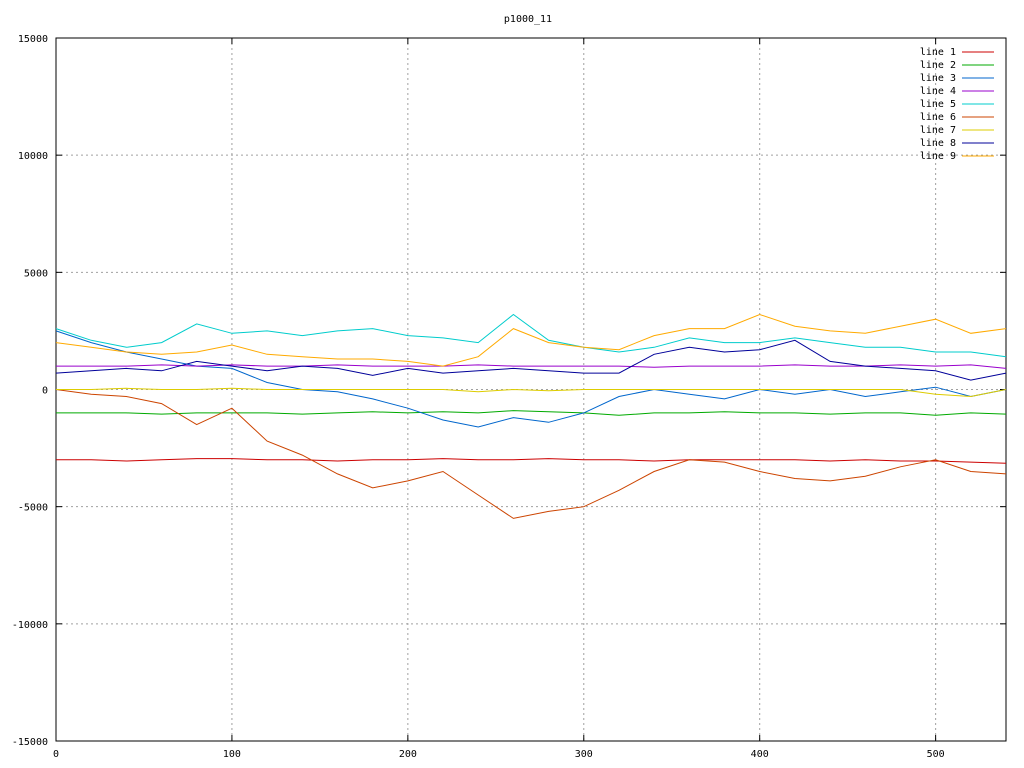  What do you see at coordinates (938, 78) in the screenshot?
I see `legend-label-3: line 3` at bounding box center [938, 78].